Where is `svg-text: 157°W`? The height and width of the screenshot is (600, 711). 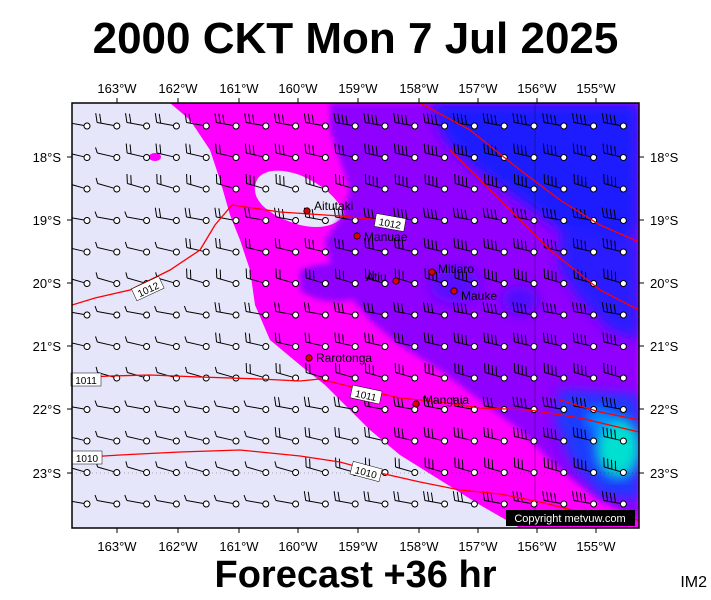 svg-text: 157°W is located at coordinates (478, 546).